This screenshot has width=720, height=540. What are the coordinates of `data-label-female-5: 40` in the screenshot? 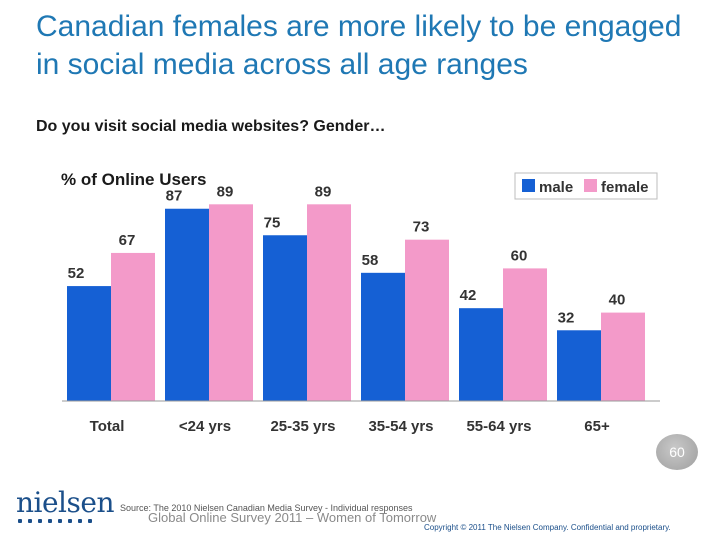 It's located at (617, 300).